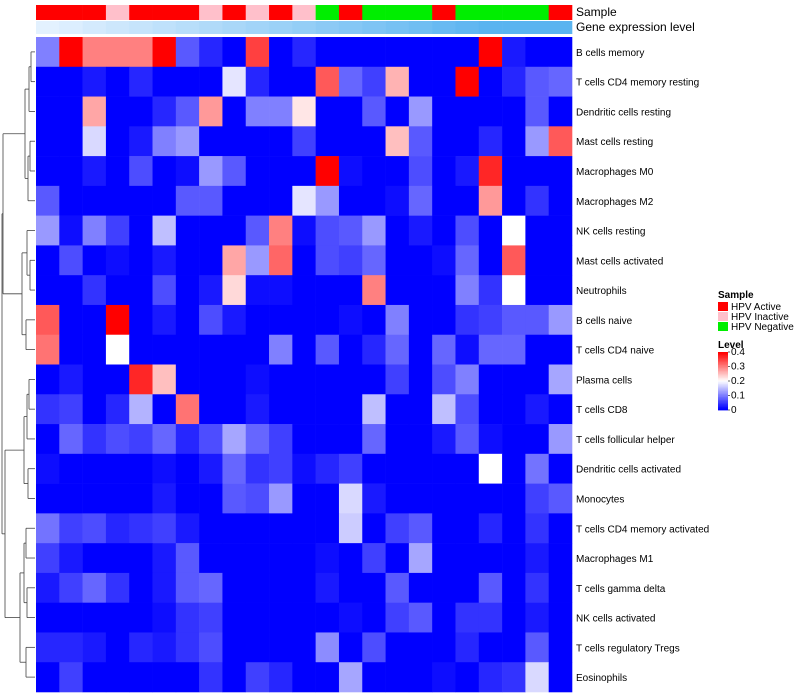 This screenshot has height=700, width=800. What do you see at coordinates (738, 352) in the screenshot?
I see `legend-level-tick-label: 0.4` at bounding box center [738, 352].